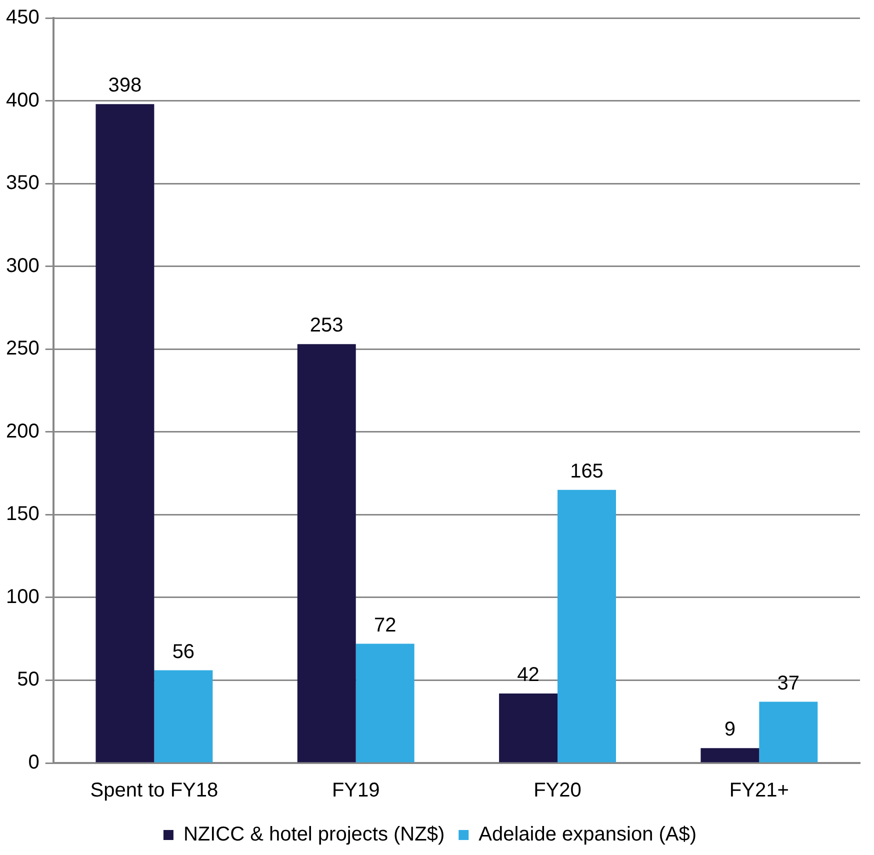 This screenshot has width=874, height=855. I want to click on data-label: 253, so click(327, 325).